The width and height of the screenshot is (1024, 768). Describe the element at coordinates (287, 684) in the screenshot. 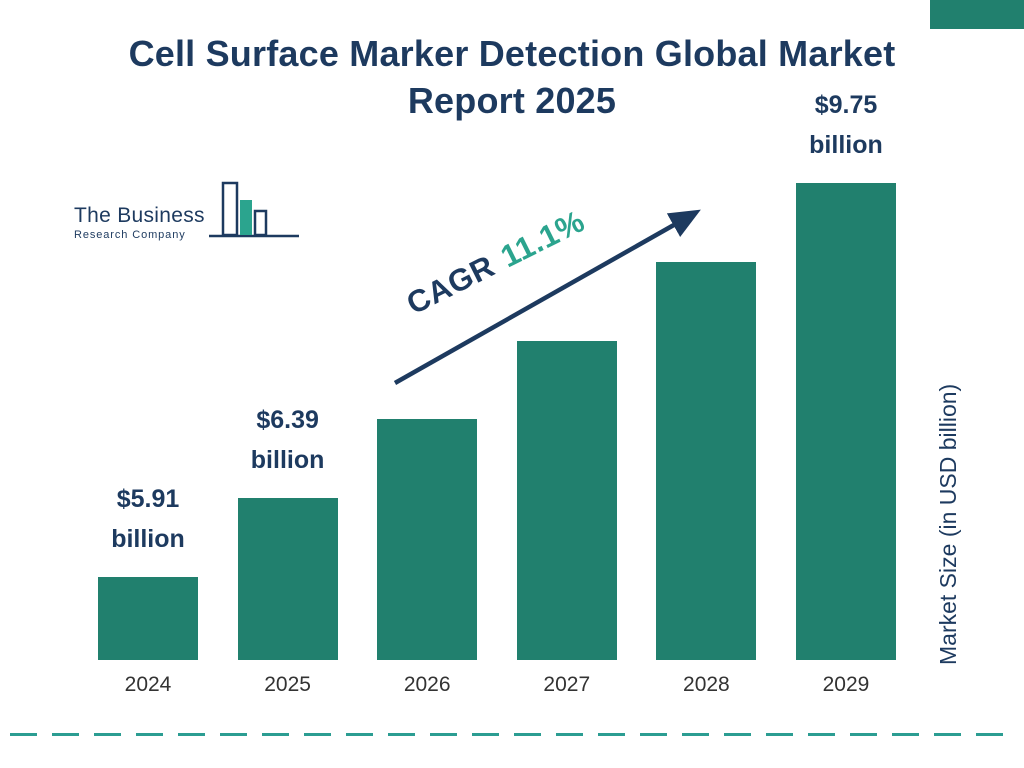

I see `x-tick-2025: 2025` at that location.